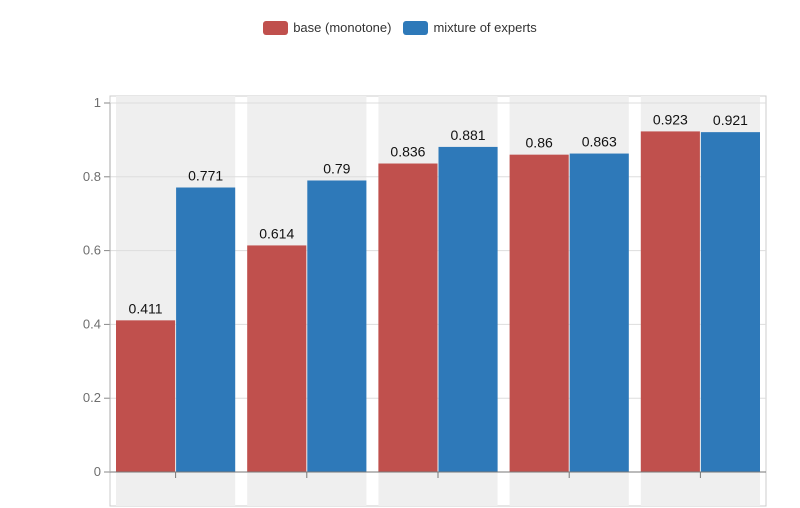 Image resolution: width=800 pixels, height=508 pixels. What do you see at coordinates (599, 142) in the screenshot?
I see `data-label: 0.863` at bounding box center [599, 142].